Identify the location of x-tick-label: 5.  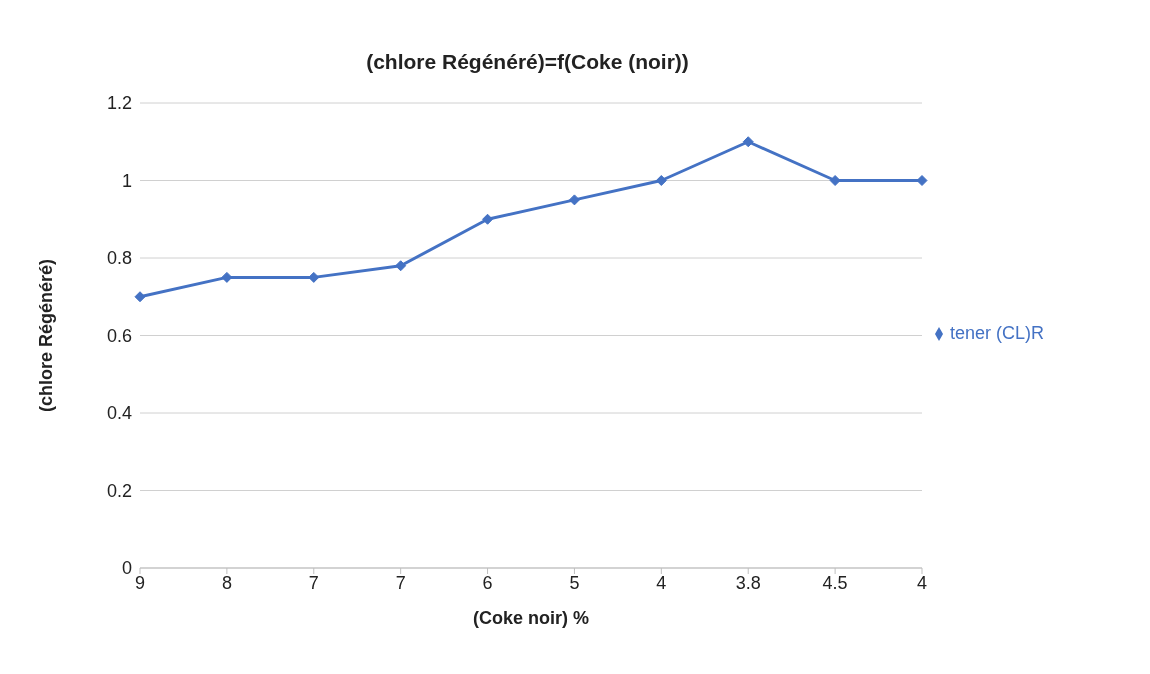
(574, 582).